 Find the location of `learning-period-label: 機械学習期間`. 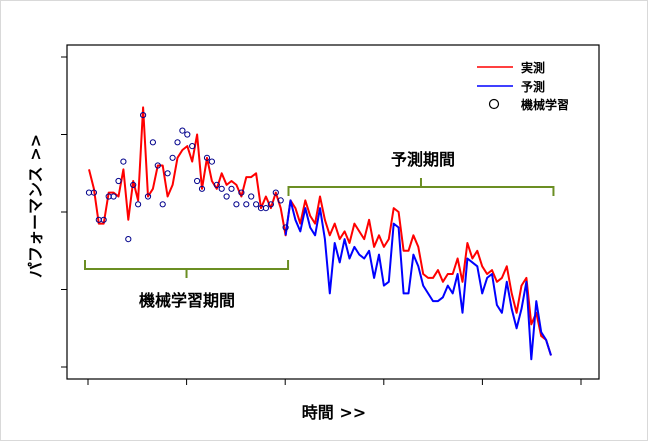

learning-period-label: 機械学習期間 is located at coordinates (187, 300).